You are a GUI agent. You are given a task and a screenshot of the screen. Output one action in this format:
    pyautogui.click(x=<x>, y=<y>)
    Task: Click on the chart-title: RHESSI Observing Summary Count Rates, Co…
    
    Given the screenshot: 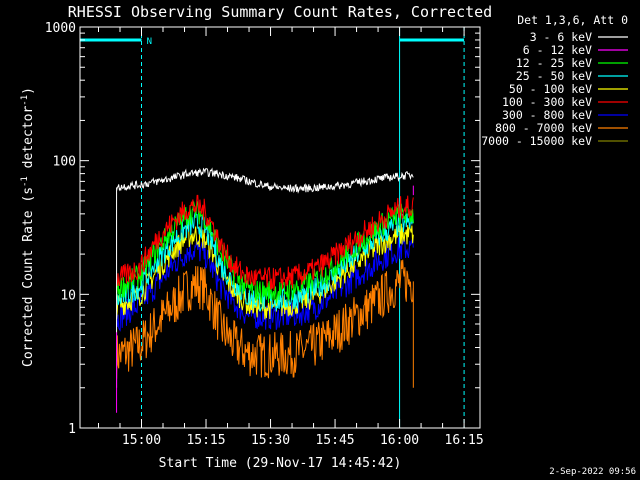 What is the action you would take?
    pyautogui.click(x=280, y=12)
    